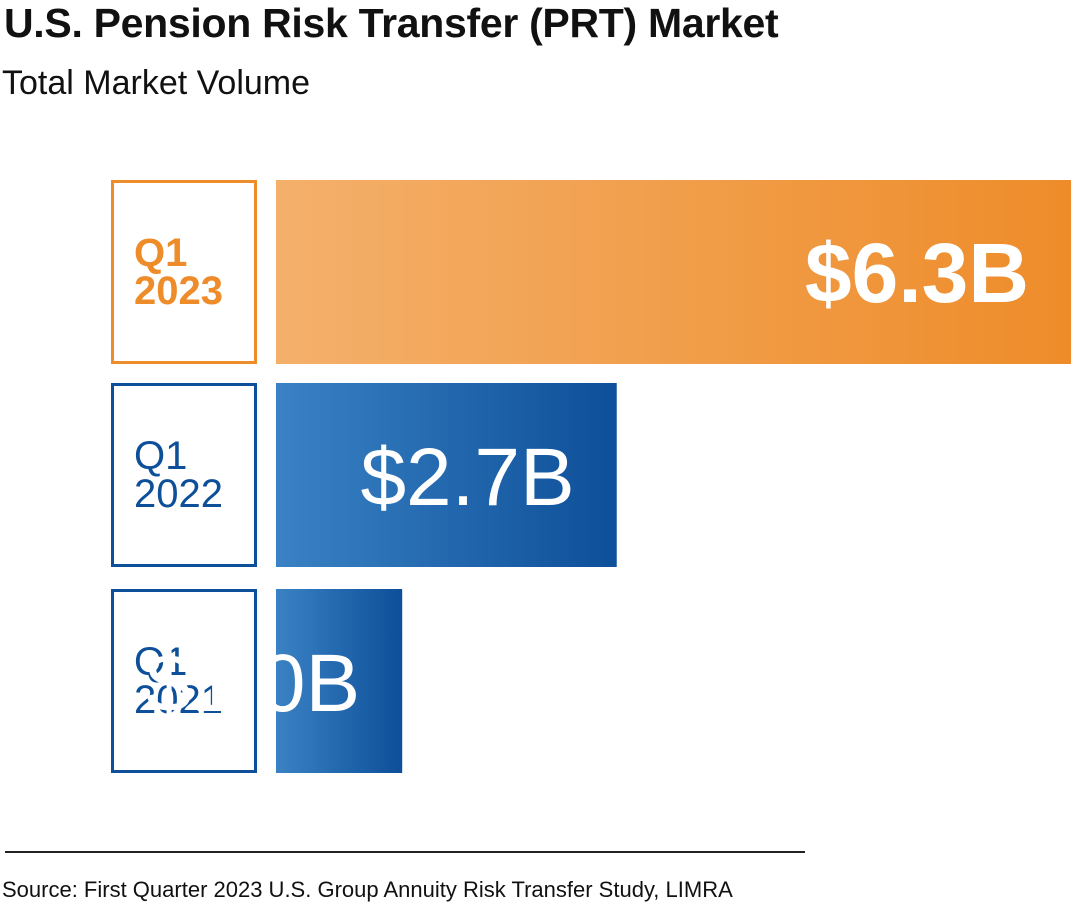 The image size is (1073, 911). What do you see at coordinates (253, 683) in the screenshot?
I see `data-label: $1.0B` at bounding box center [253, 683].